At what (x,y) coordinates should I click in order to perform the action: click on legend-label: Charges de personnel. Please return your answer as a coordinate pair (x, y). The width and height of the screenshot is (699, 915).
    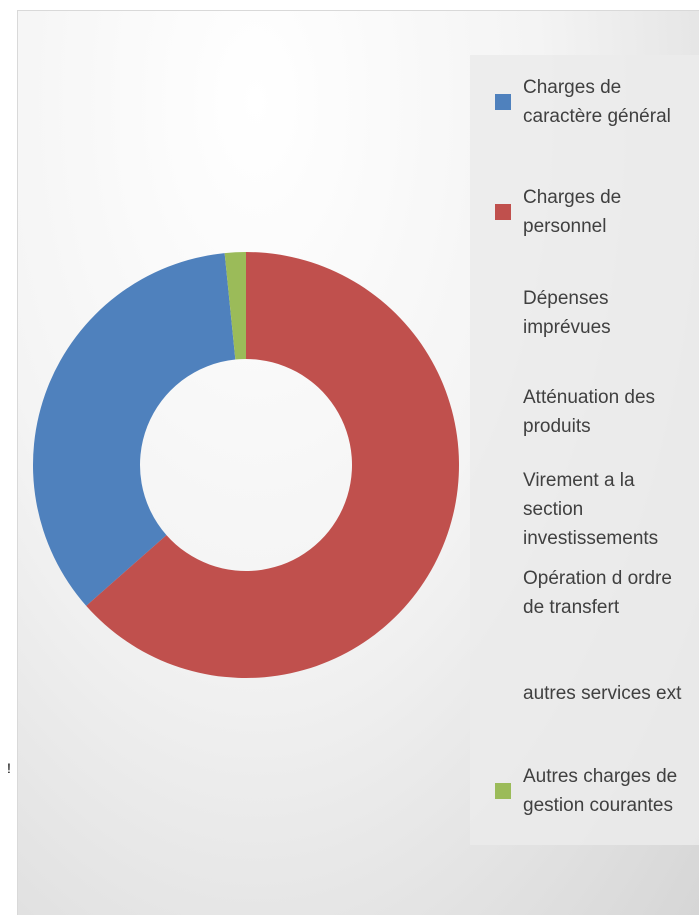
    Looking at the image, I should click on (572, 212).